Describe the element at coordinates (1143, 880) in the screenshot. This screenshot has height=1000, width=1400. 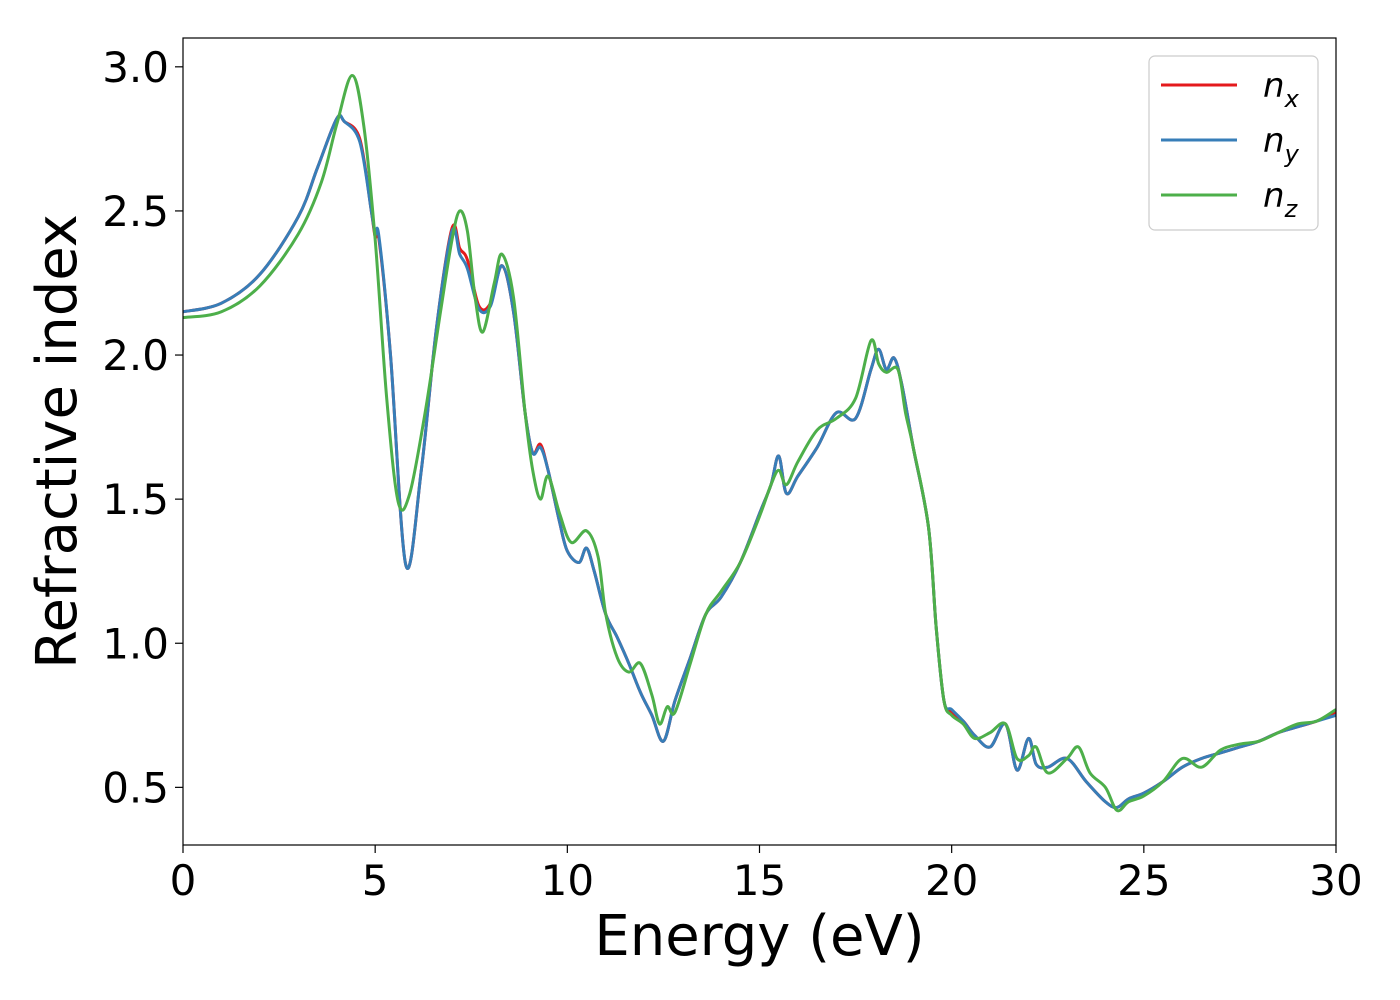
I see `x-tick-label: 25` at that location.